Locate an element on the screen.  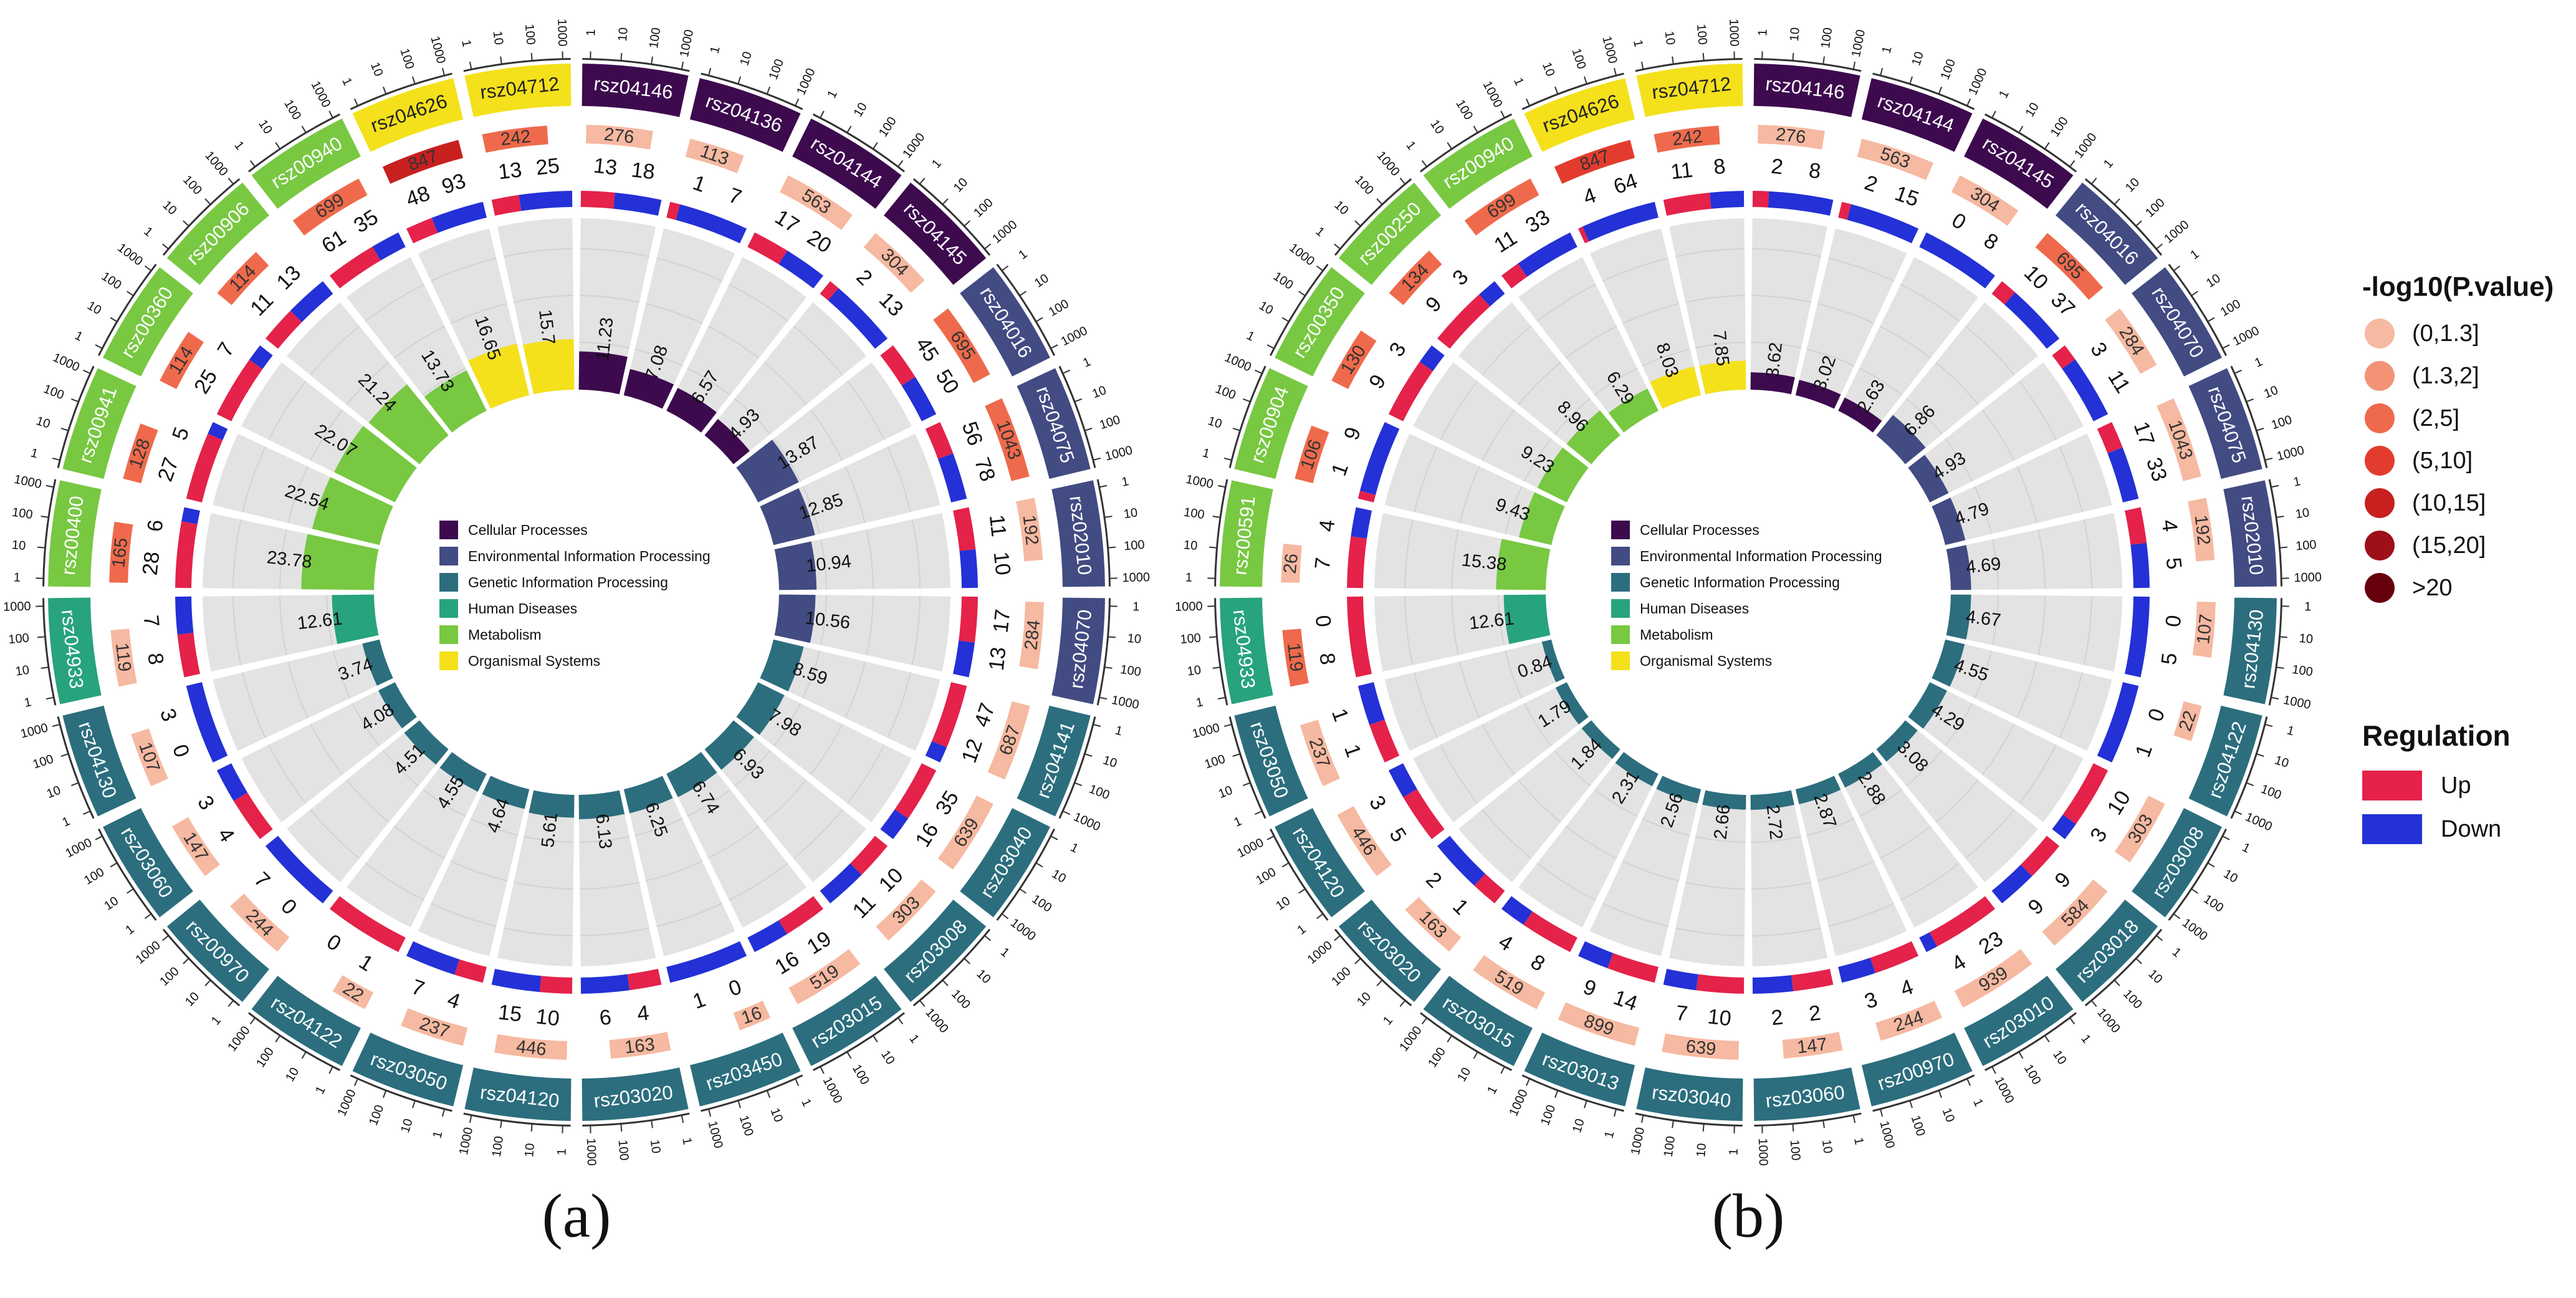
up-count-label: 2 is located at coordinates (1871, 184).